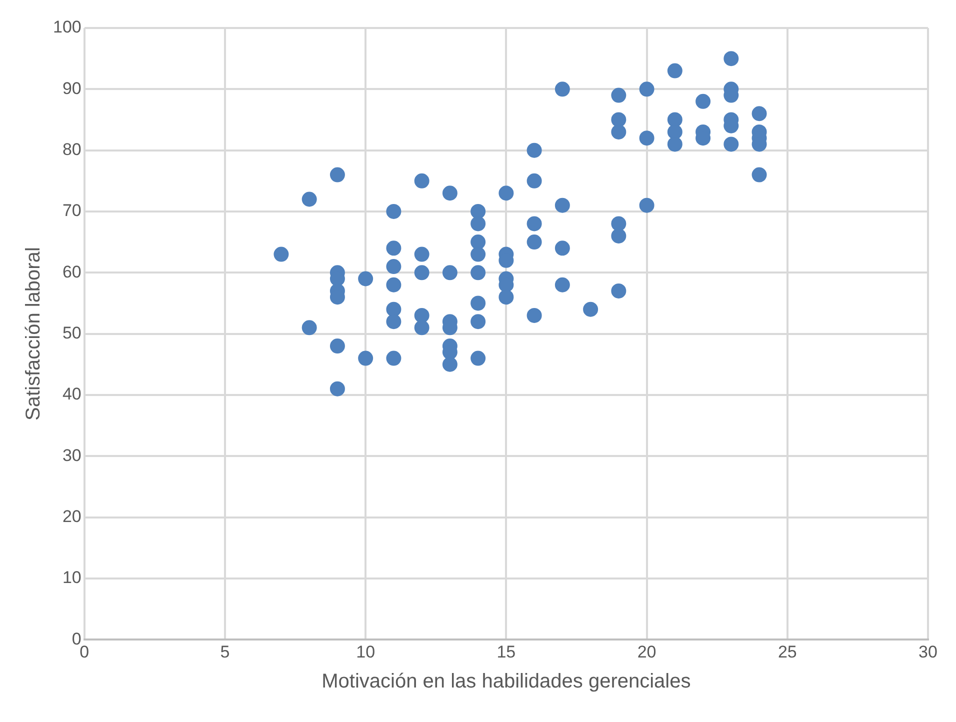  I want to click on x-axis-title: Motivación en las habilidades gerenciales, so click(506, 681).